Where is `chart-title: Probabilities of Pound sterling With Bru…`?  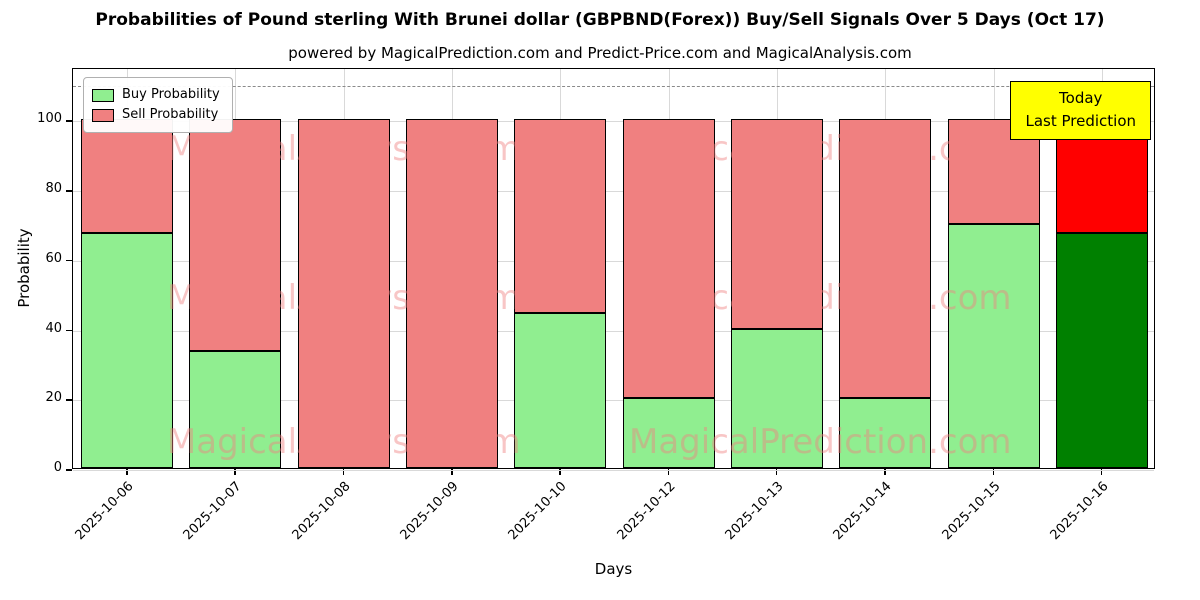
chart-title: Probabilities of Pound sterling With Bru… is located at coordinates (600, 20).